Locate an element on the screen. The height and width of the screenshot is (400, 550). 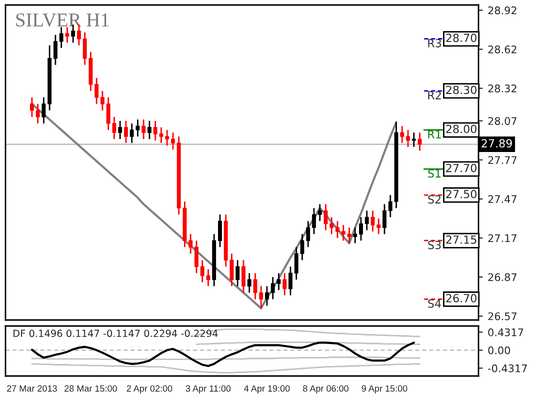
chart-title: SILVER H1 is located at coordinates (62, 20).